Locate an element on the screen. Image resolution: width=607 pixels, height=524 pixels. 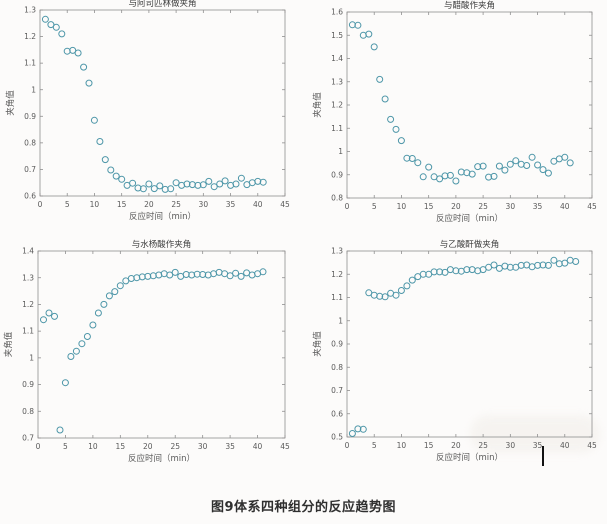
svg-text: 1.4 is located at coordinates (337, 58).